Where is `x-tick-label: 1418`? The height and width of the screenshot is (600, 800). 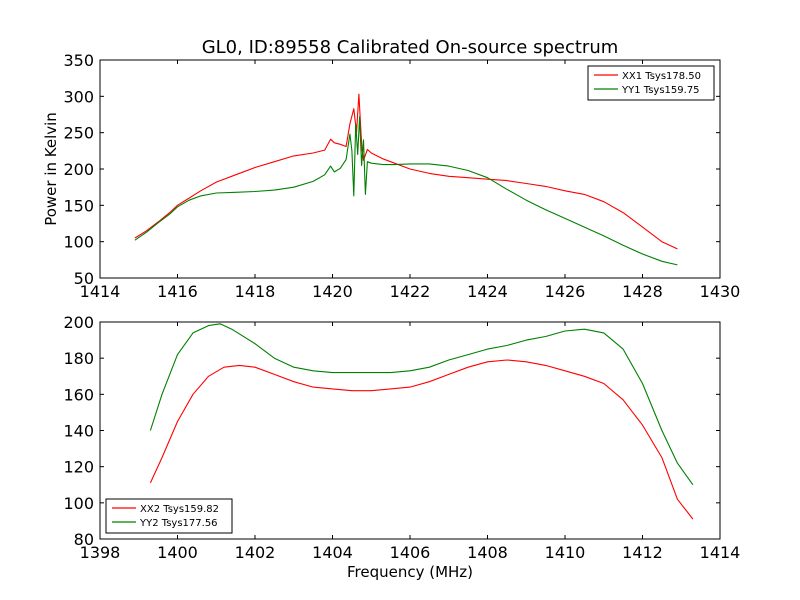 x-tick-label: 1418 is located at coordinates (255, 291).